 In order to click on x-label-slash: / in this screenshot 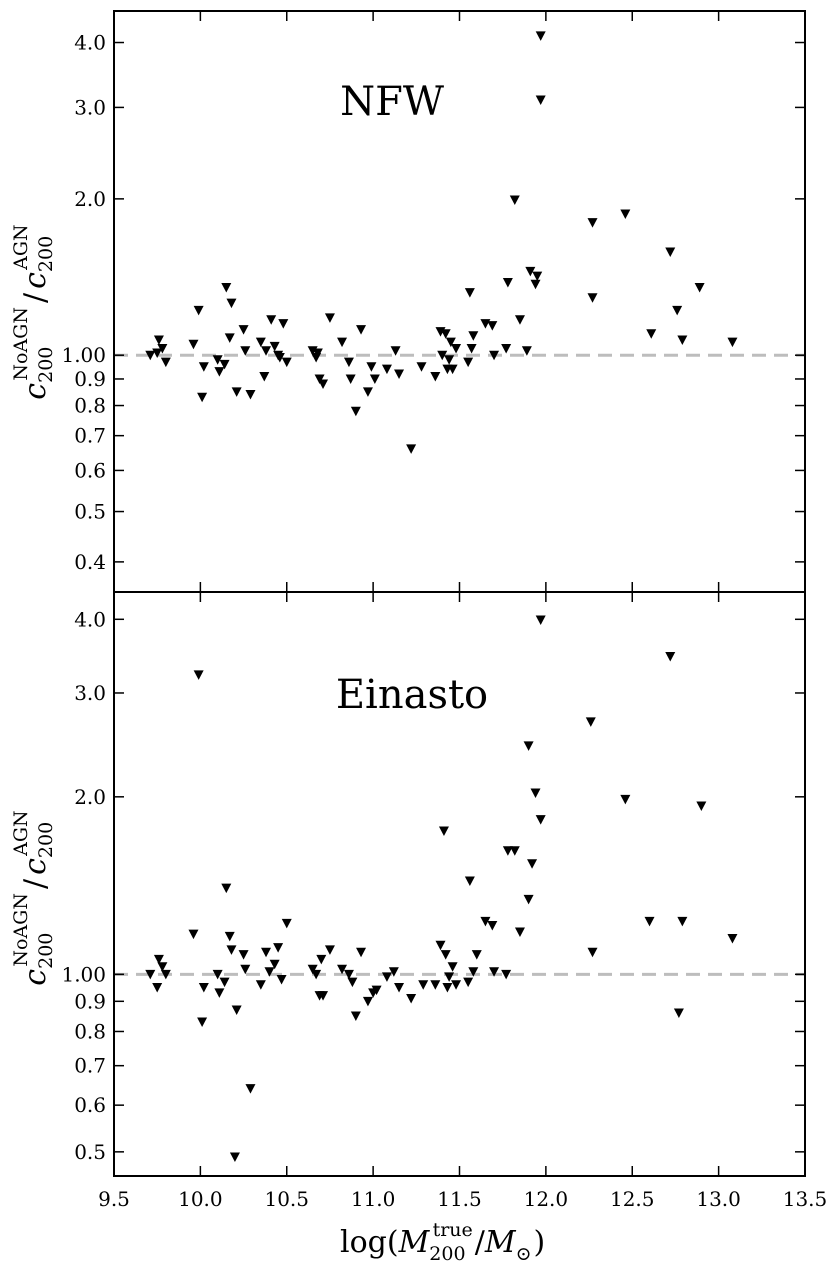, I will do `click(480, 1242)`.